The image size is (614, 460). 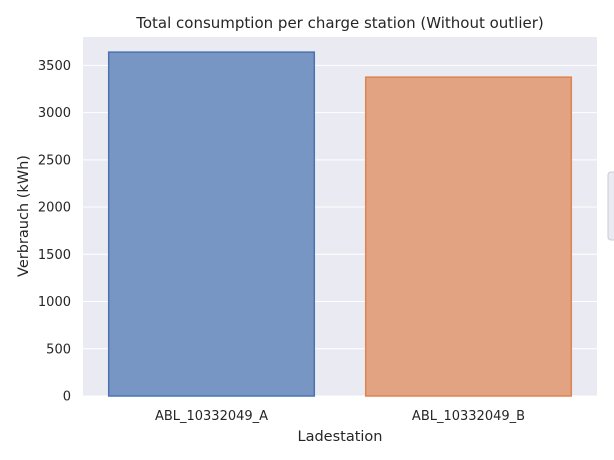 I want to click on y-tick-label: 1500, so click(x=54, y=255).